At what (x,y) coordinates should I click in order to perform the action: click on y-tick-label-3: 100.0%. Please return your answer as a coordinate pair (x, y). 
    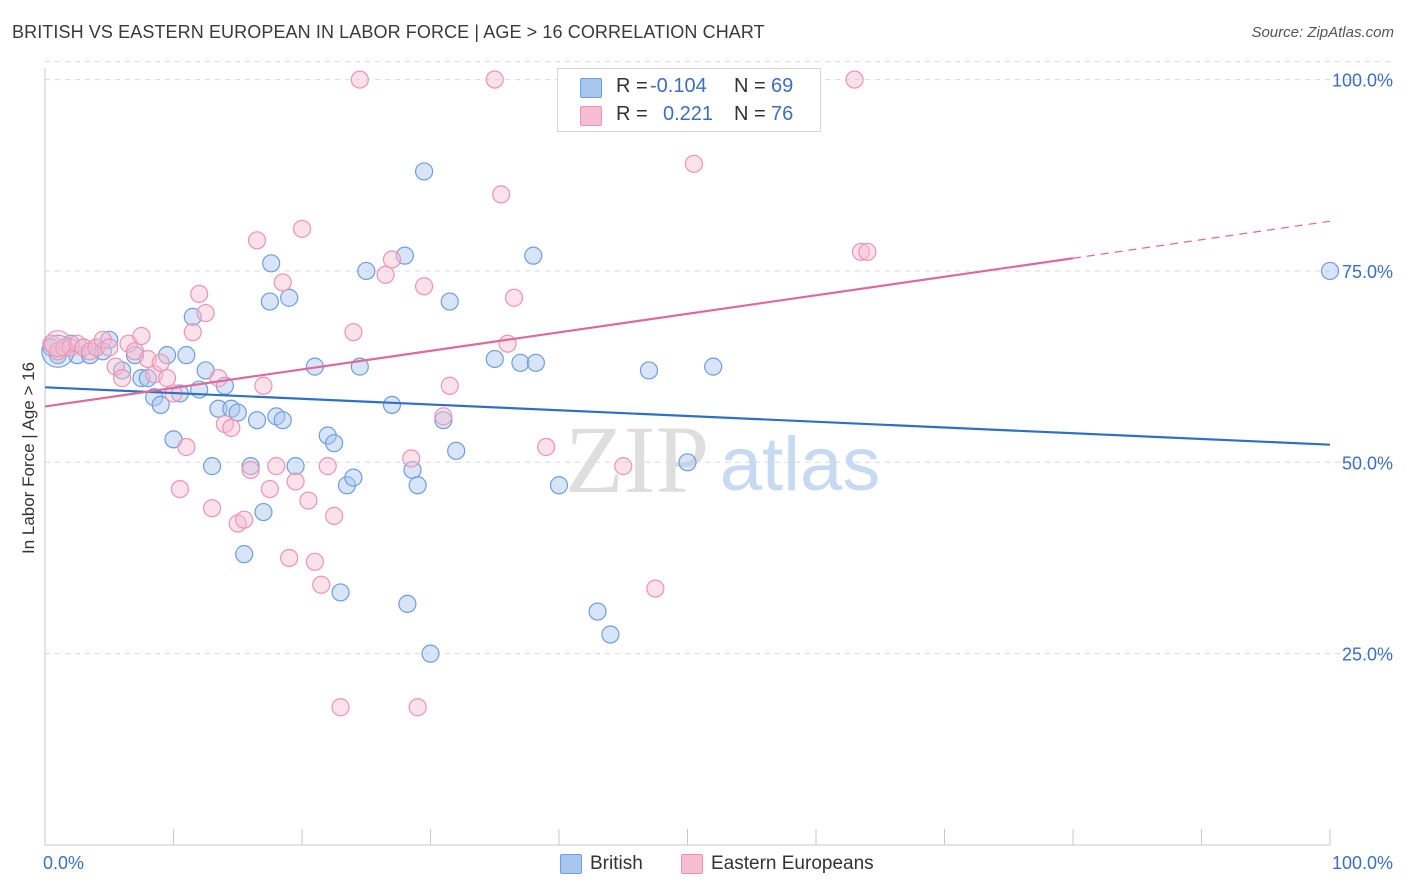
    Looking at the image, I should click on (1362, 81).